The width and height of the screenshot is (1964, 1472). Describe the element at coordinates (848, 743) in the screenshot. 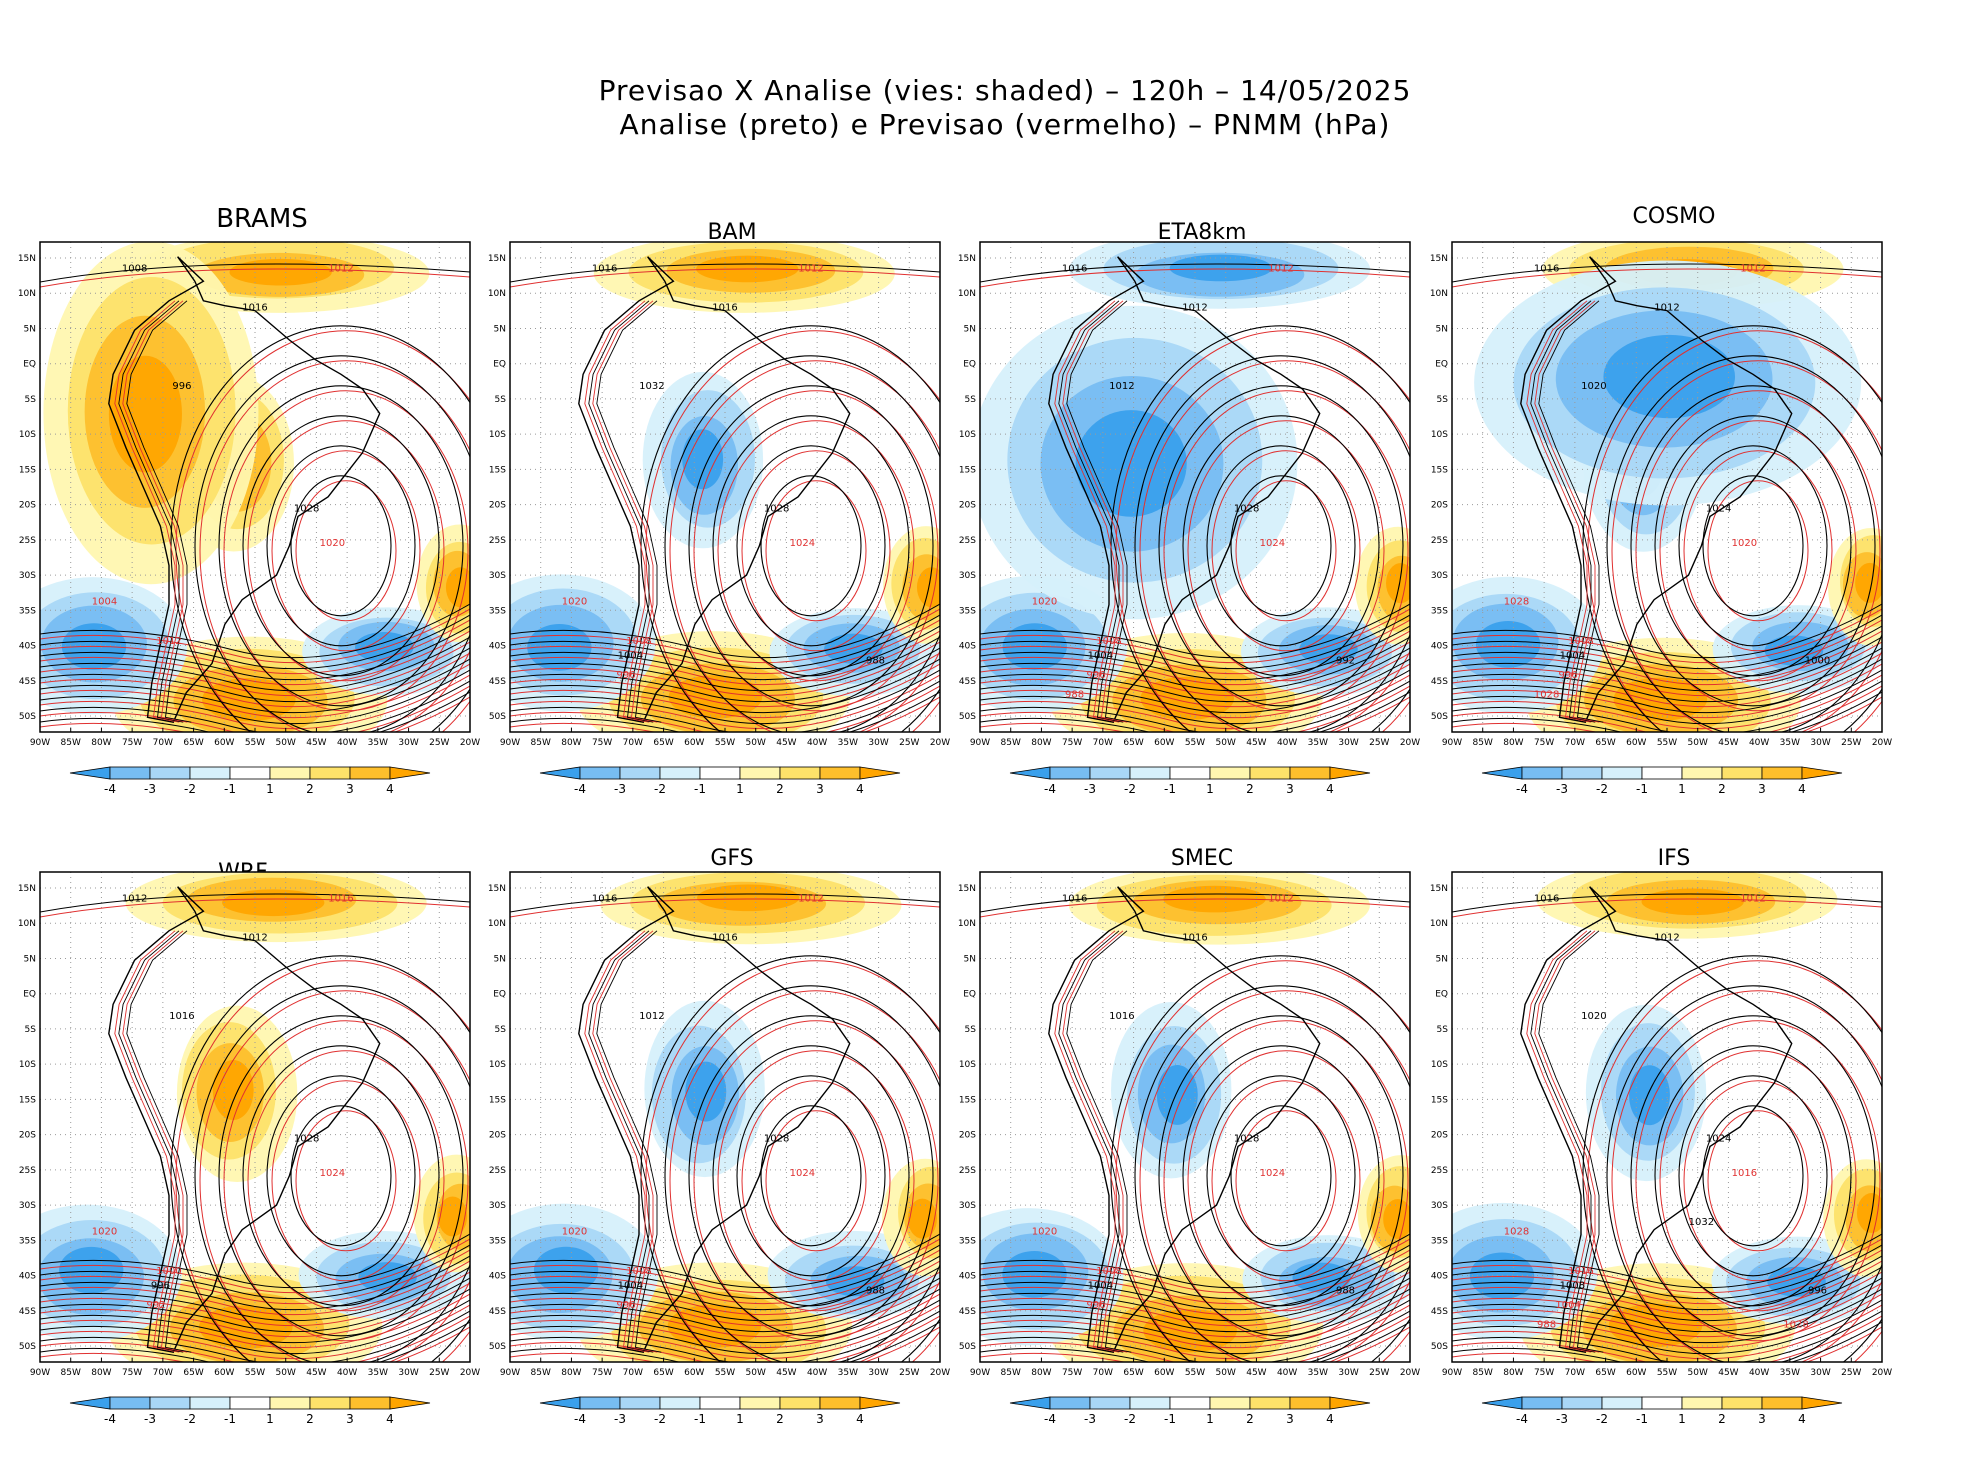

I see `lon-tick-label: 35W` at that location.